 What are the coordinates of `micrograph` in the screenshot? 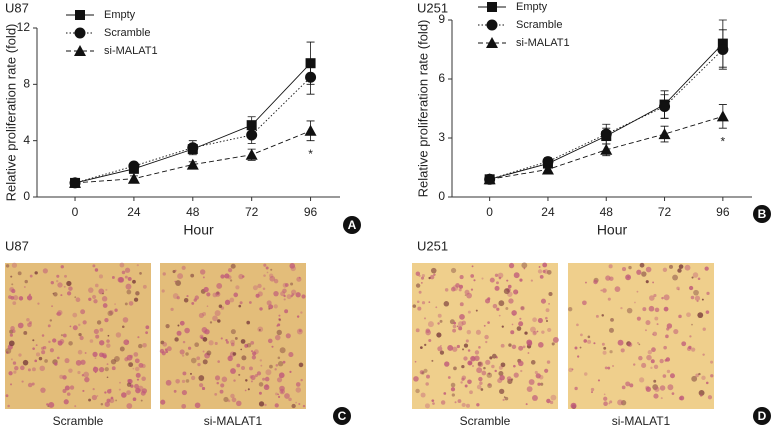 It's located at (233, 336).